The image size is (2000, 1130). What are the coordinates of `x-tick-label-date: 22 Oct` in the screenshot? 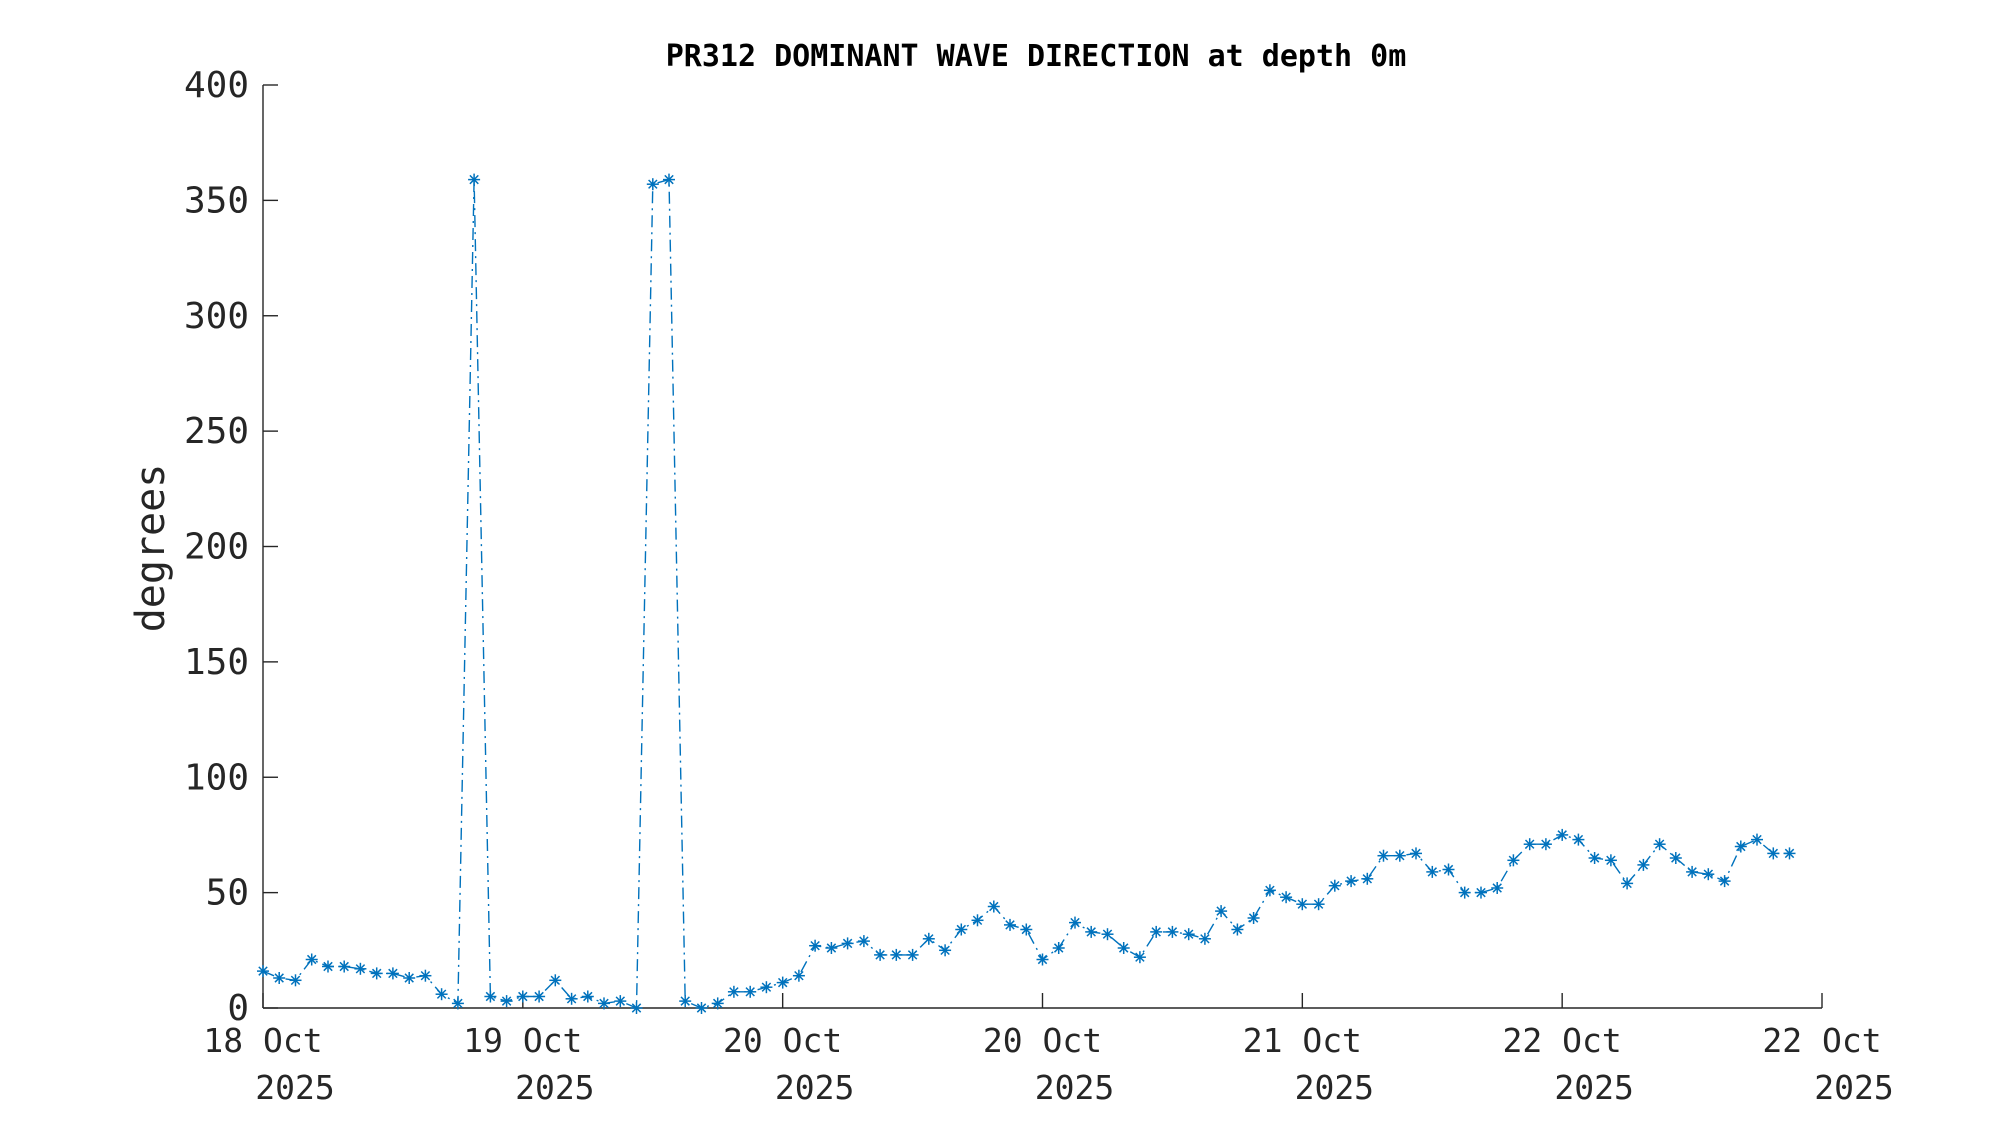 It's located at (1821, 1040).